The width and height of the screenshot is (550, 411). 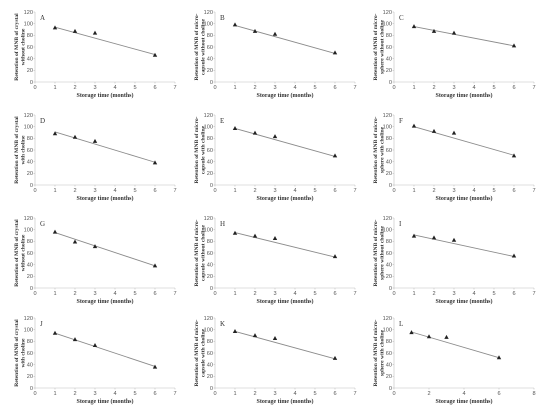 I want to click on y-axis-label-line: capsule with choline, so click(x=203, y=352).